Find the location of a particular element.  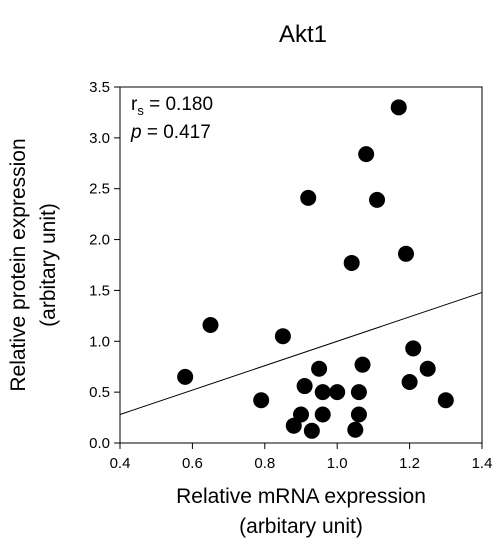

y-tick-label: 1.5 is located at coordinates (99, 290).